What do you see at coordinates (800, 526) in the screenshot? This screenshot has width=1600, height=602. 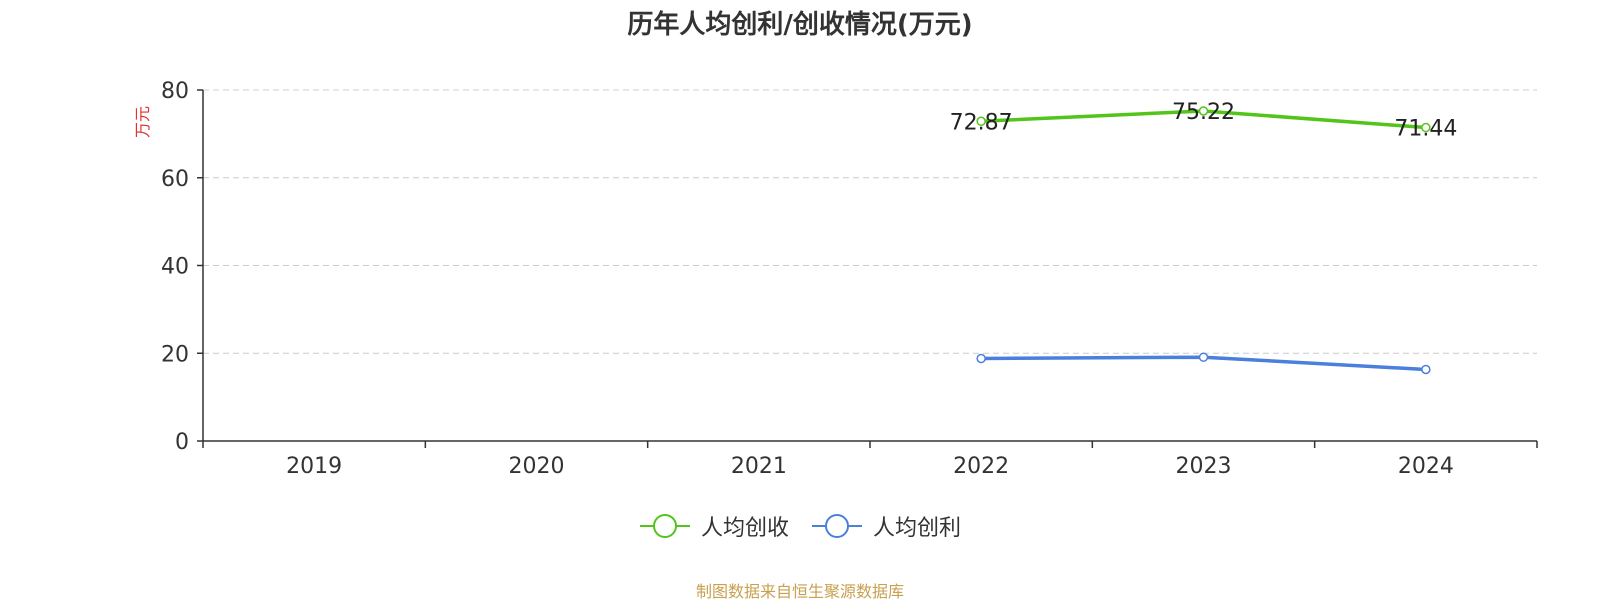 I see `legend: 人均创收 人均创利` at bounding box center [800, 526].